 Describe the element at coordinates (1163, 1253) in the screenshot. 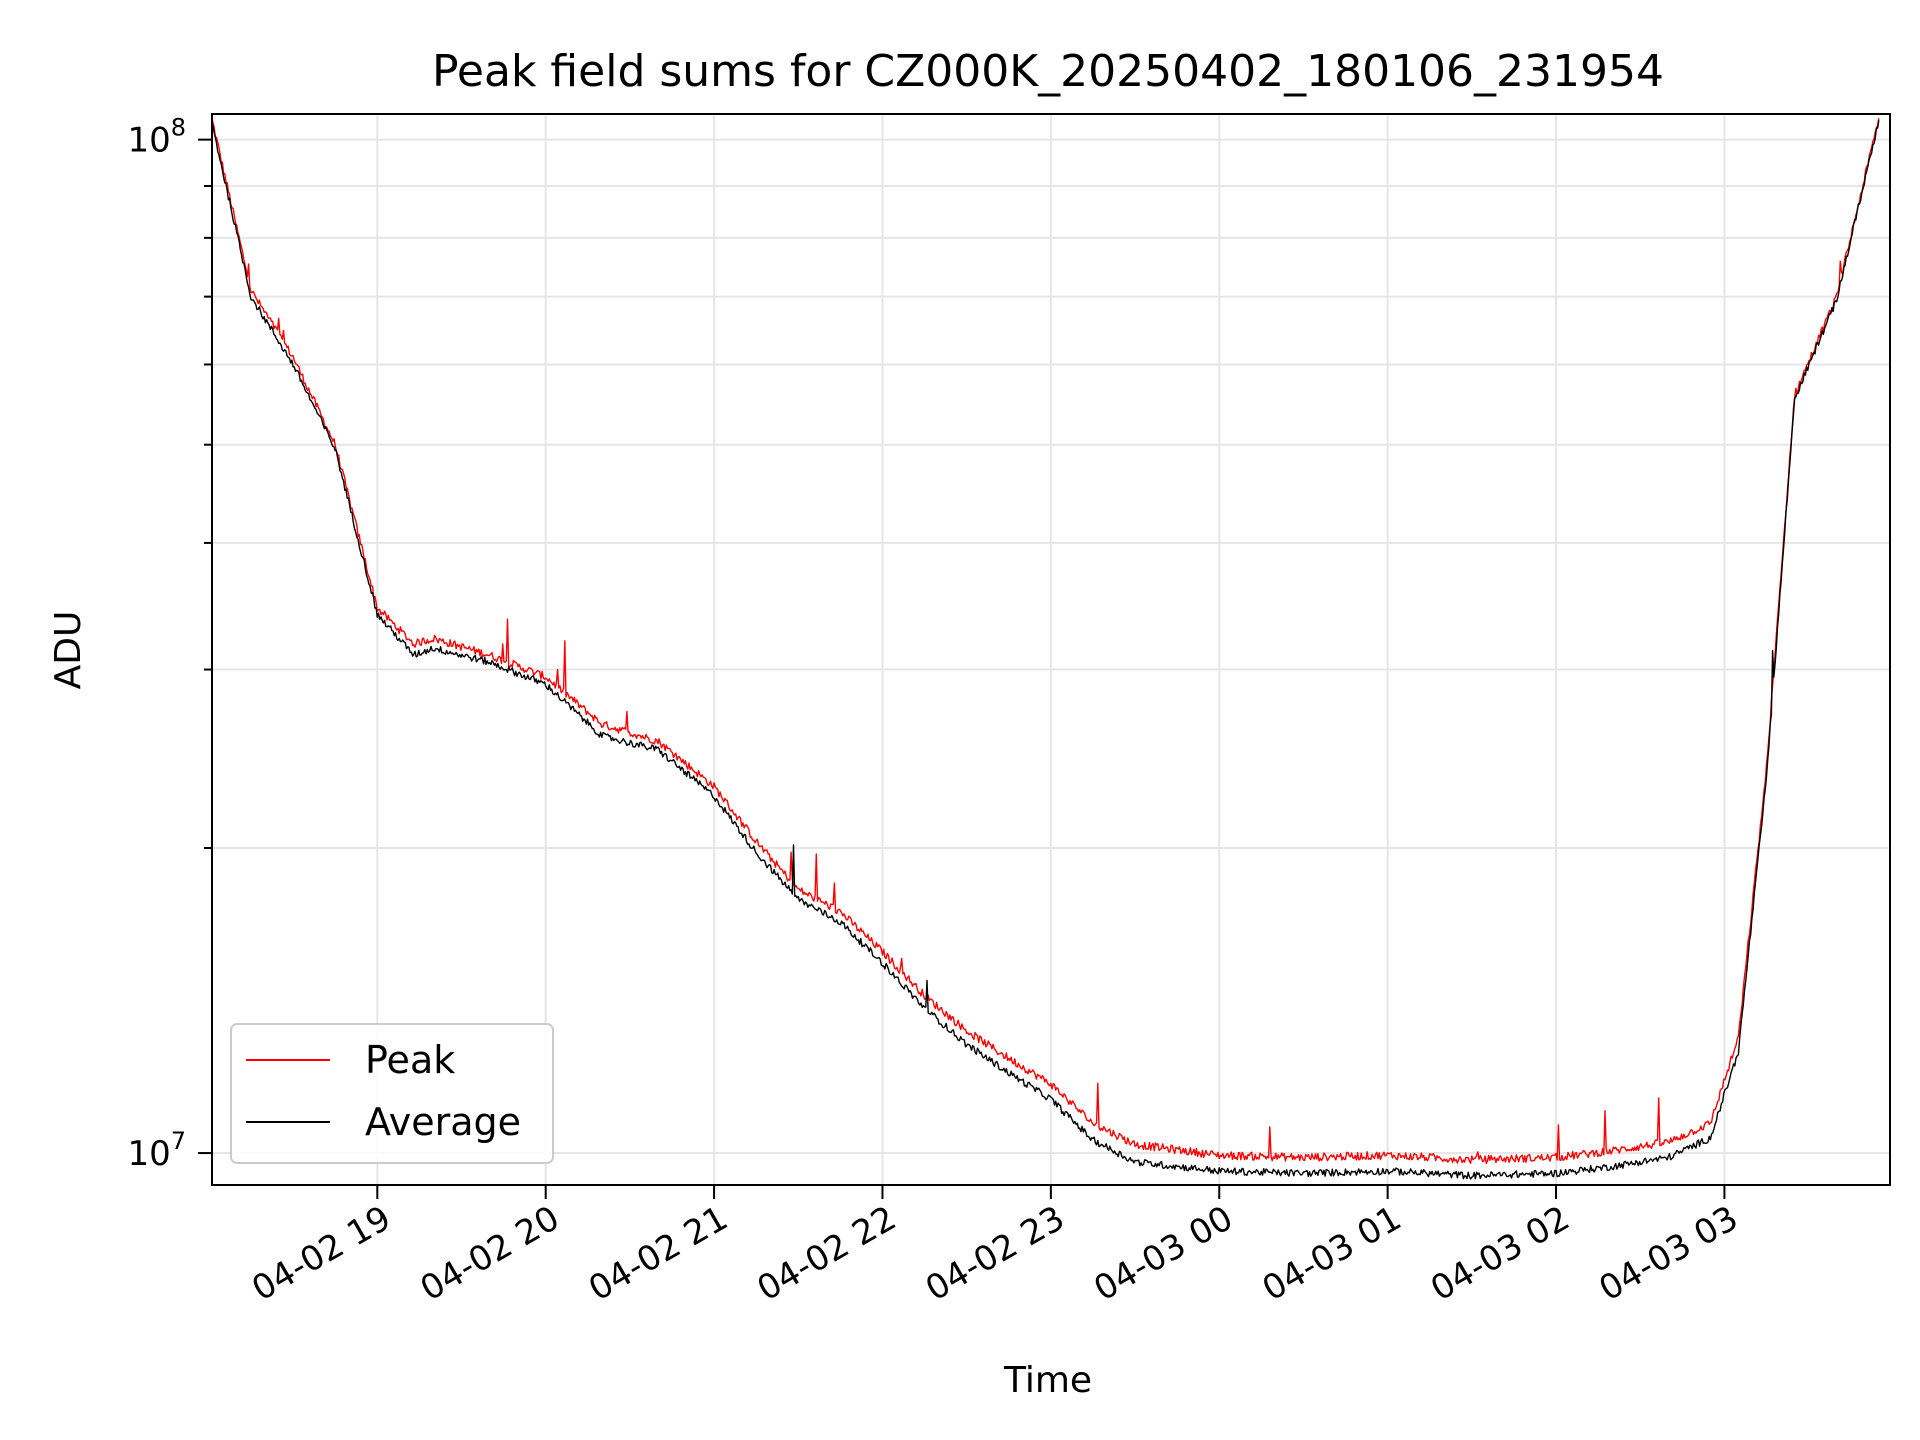

I see `x-tick-label: 04-03 00` at that location.